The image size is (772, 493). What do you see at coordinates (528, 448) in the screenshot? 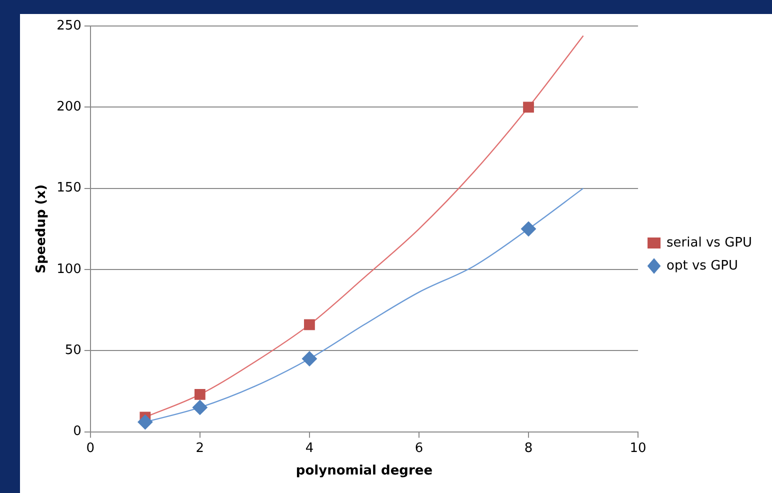
I see `x-tick-label: 8` at bounding box center [528, 448].